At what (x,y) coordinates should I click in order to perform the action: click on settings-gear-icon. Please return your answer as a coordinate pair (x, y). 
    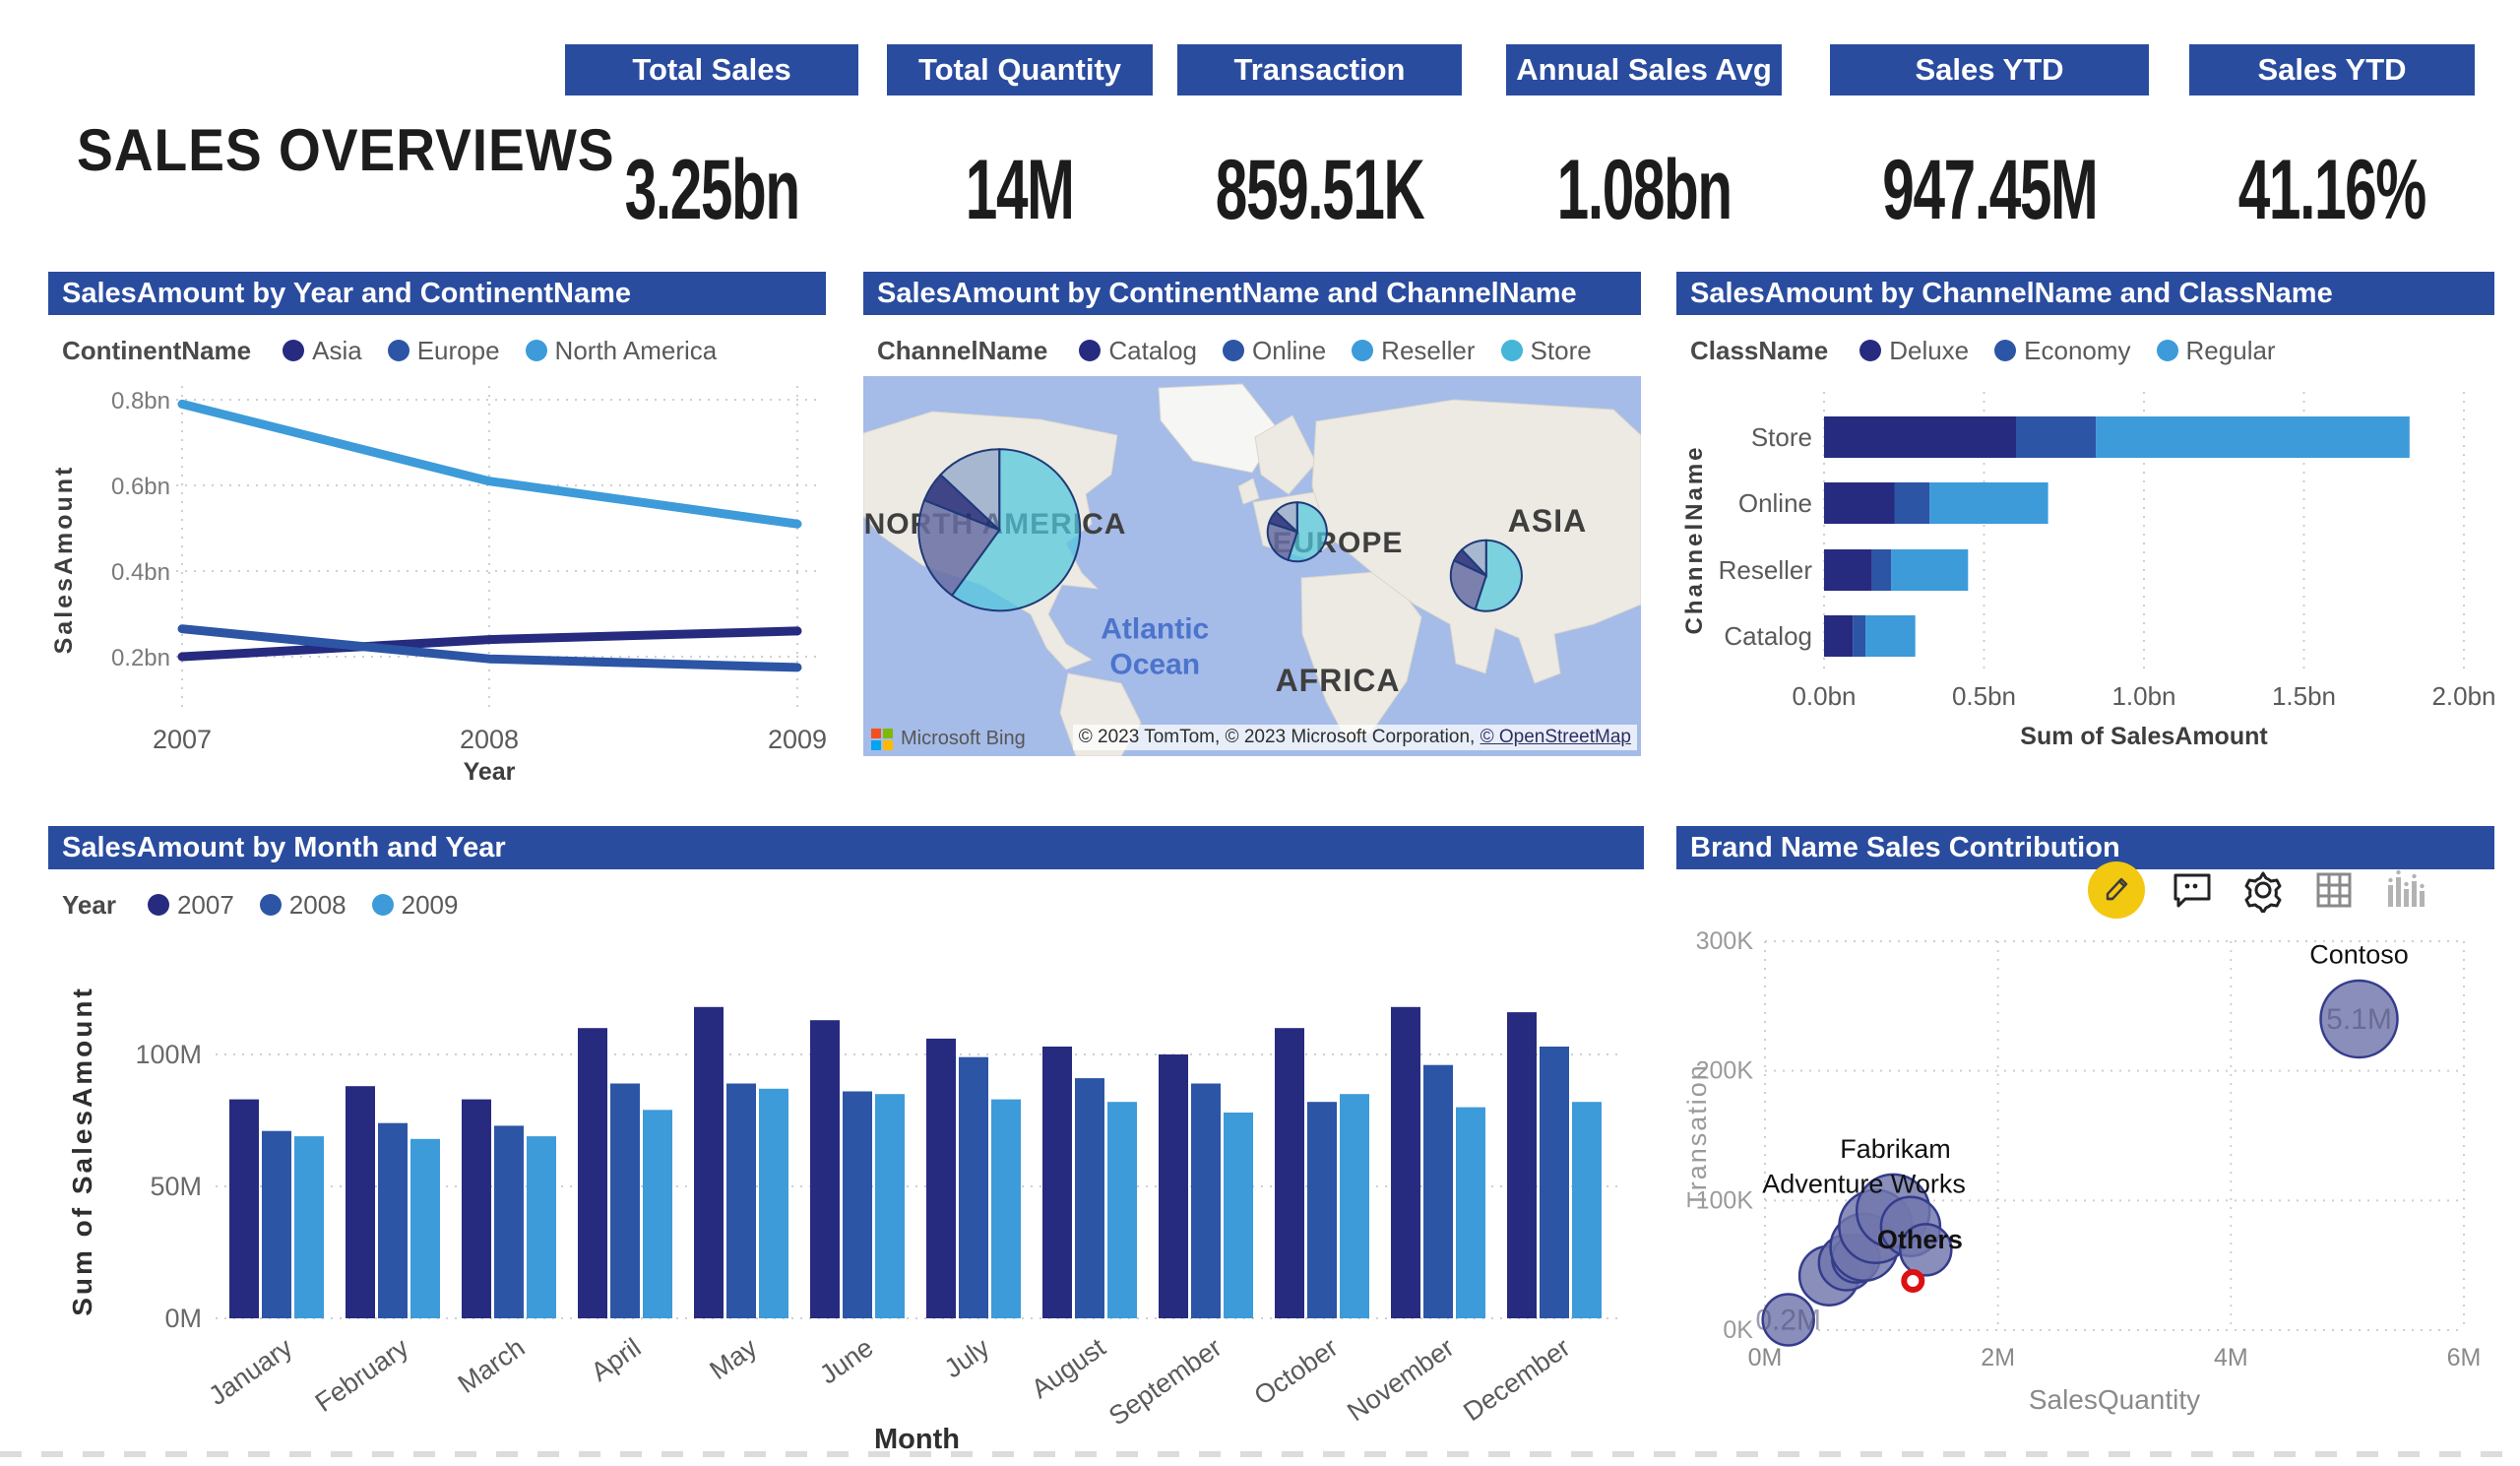
    Looking at the image, I should click on (2263, 890).